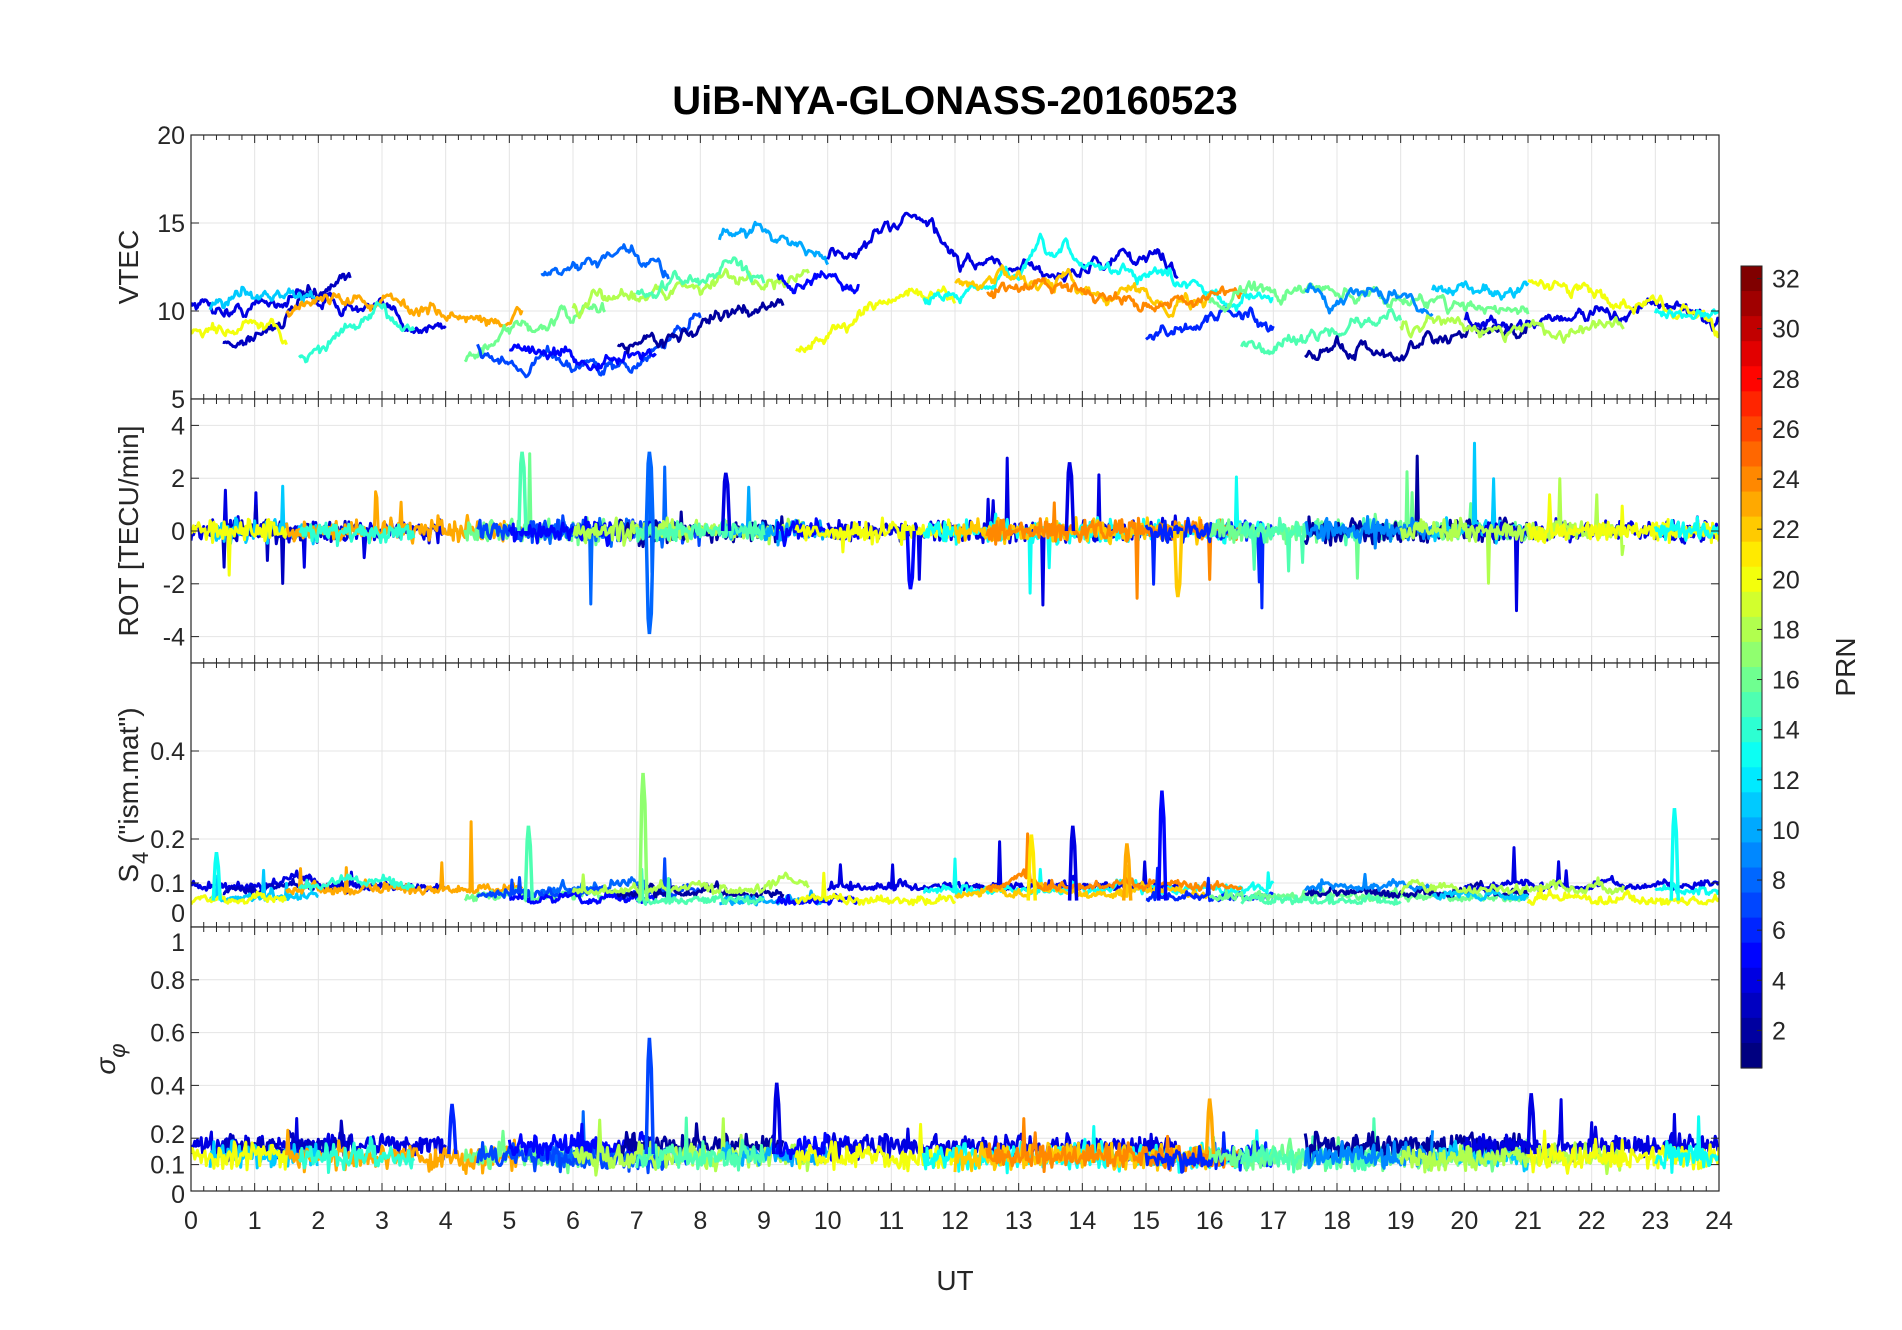 This screenshot has width=1902, height=1330. I want to click on x-tick-label: 0, so click(191, 1221).